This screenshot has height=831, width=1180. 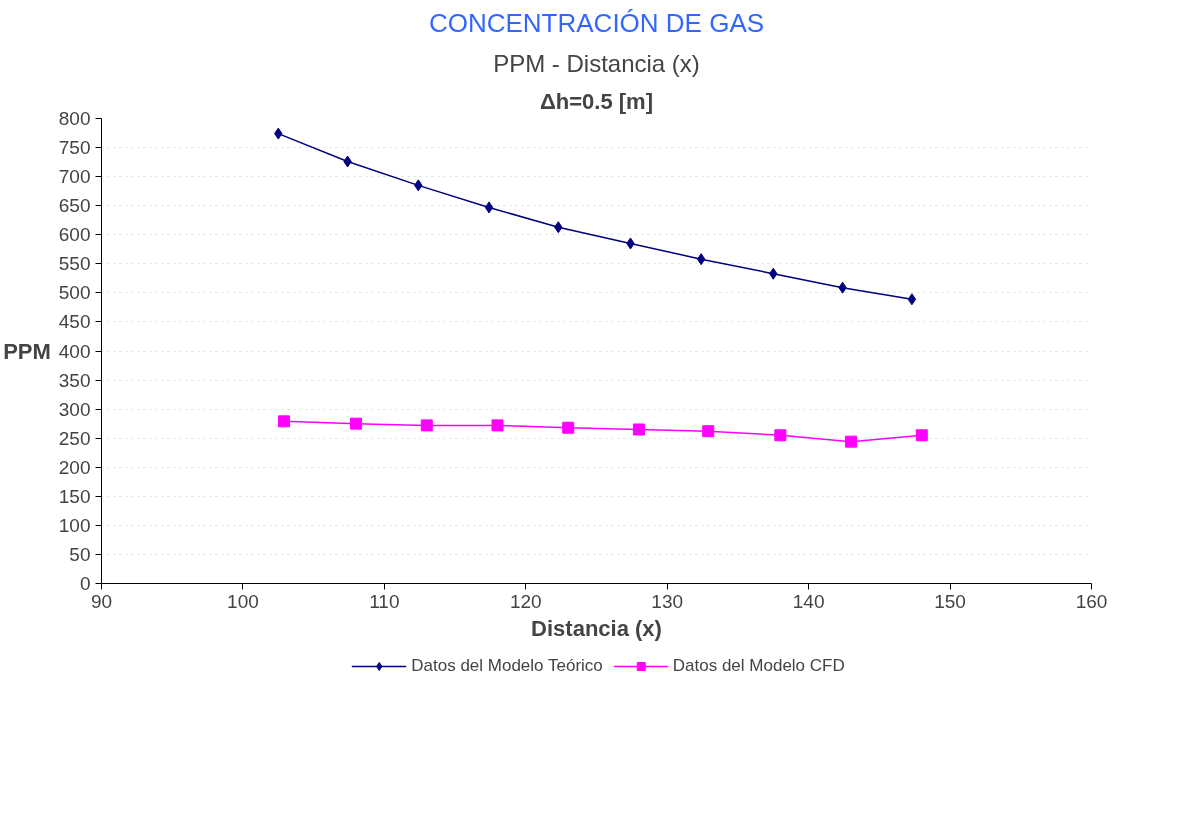 I want to click on y-tick-label: 600, so click(x=74, y=235).